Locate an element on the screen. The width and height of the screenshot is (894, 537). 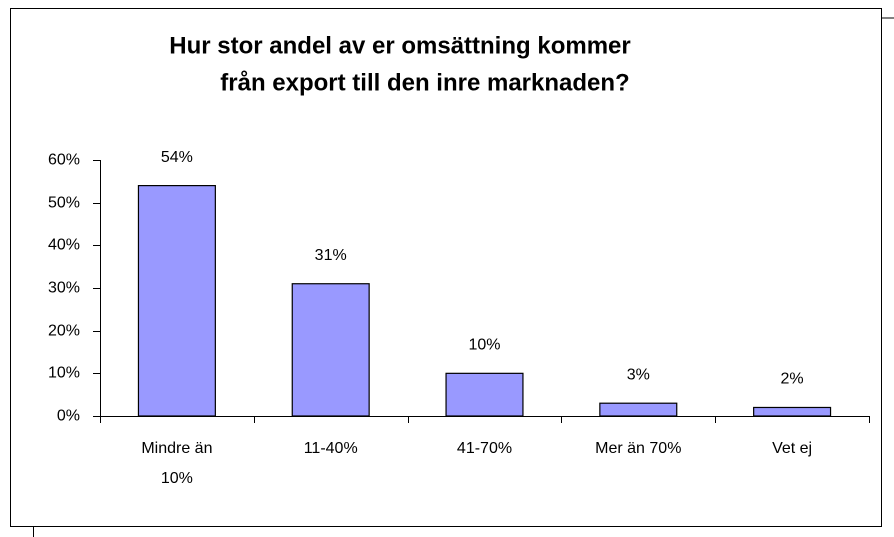
data-label: 10% is located at coordinates (484, 345).